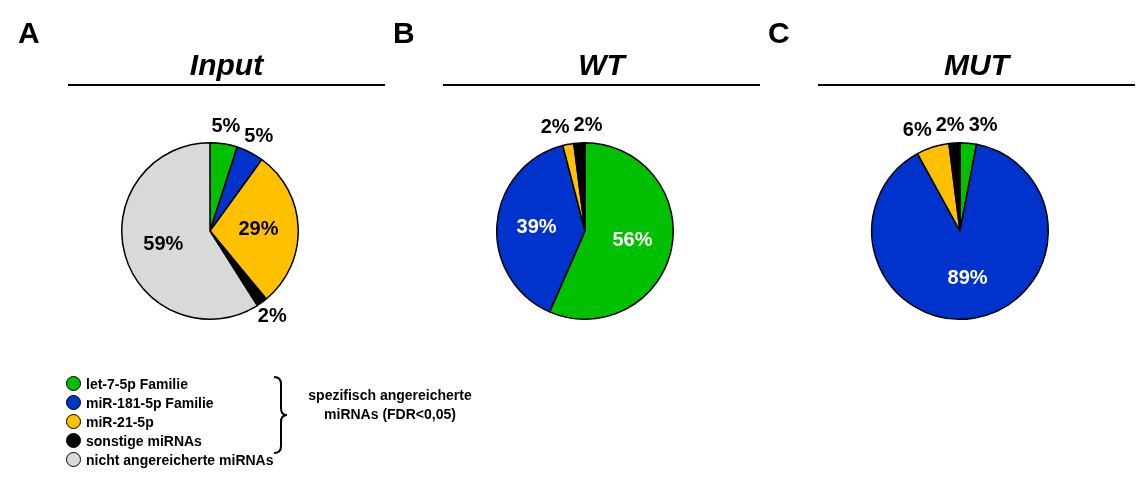 This screenshot has width=1143, height=477. I want to click on text: A, so click(29, 33).